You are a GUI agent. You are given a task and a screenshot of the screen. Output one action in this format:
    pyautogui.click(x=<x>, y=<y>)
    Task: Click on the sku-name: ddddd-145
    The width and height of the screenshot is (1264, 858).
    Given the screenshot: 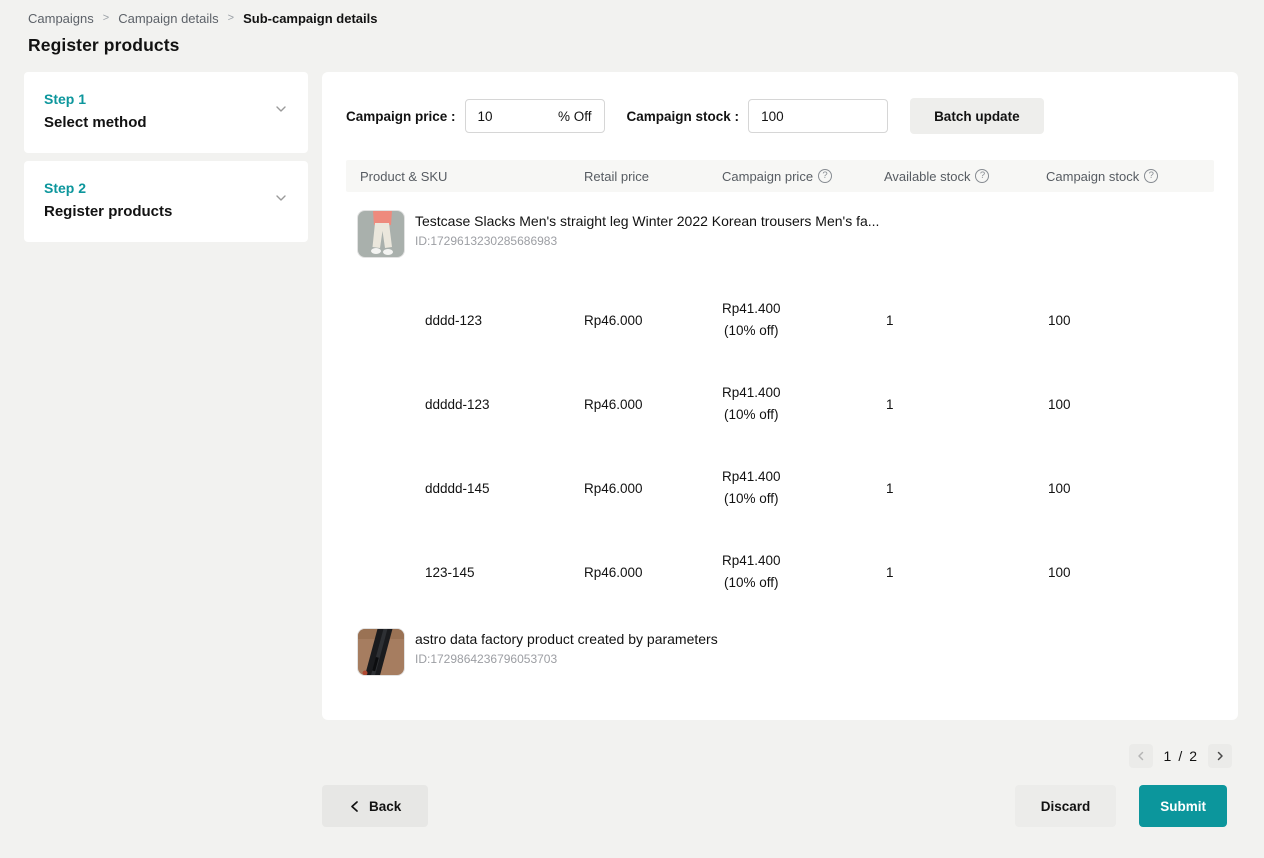 What is the action you would take?
    pyautogui.click(x=457, y=488)
    